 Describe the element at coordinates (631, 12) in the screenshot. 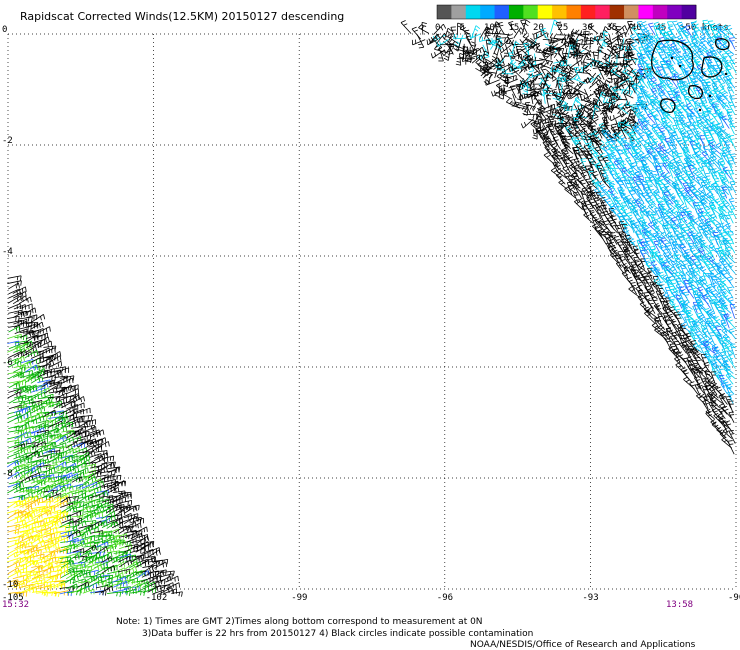

I see `legend-swatch` at that location.